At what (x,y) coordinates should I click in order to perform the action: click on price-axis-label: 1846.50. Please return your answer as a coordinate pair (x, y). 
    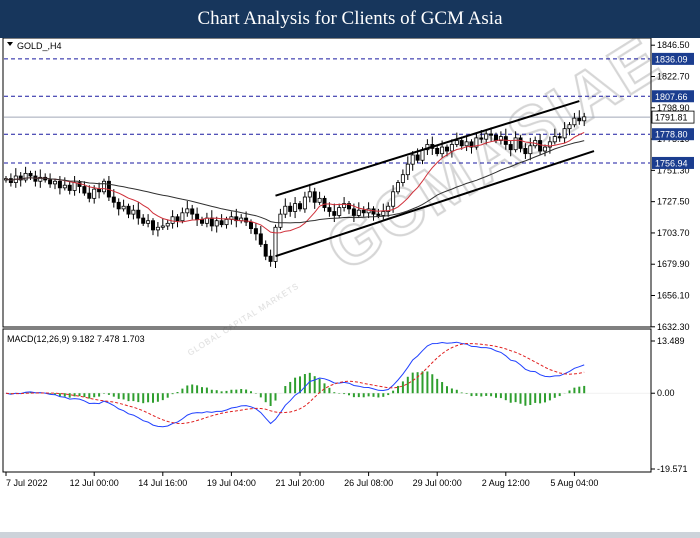
    Looking at the image, I should click on (673, 45).